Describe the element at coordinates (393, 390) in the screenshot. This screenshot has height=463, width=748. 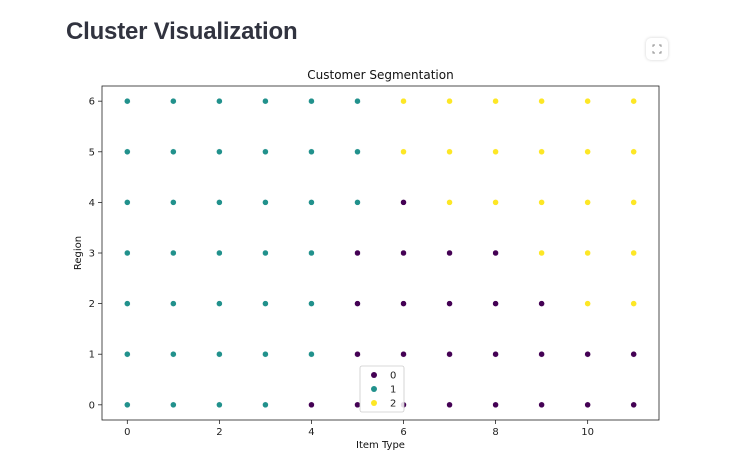
I see `legend-label-1: 1` at that location.